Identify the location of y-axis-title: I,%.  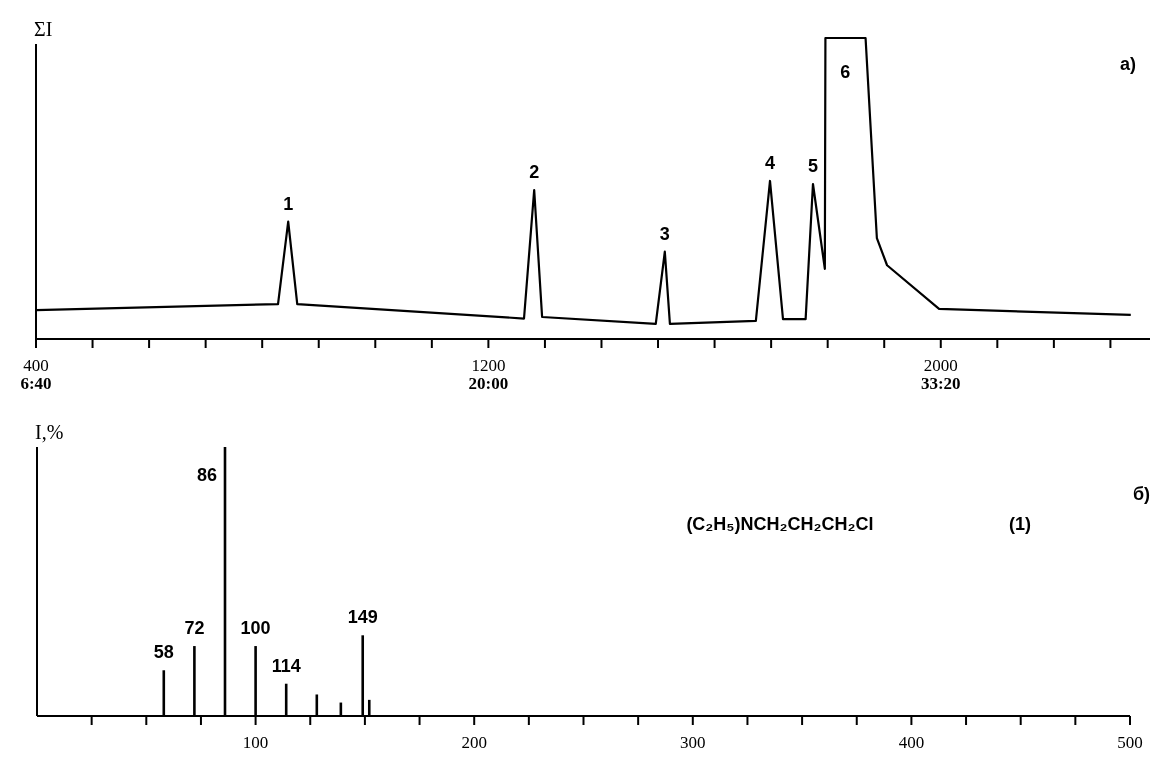
(49, 432).